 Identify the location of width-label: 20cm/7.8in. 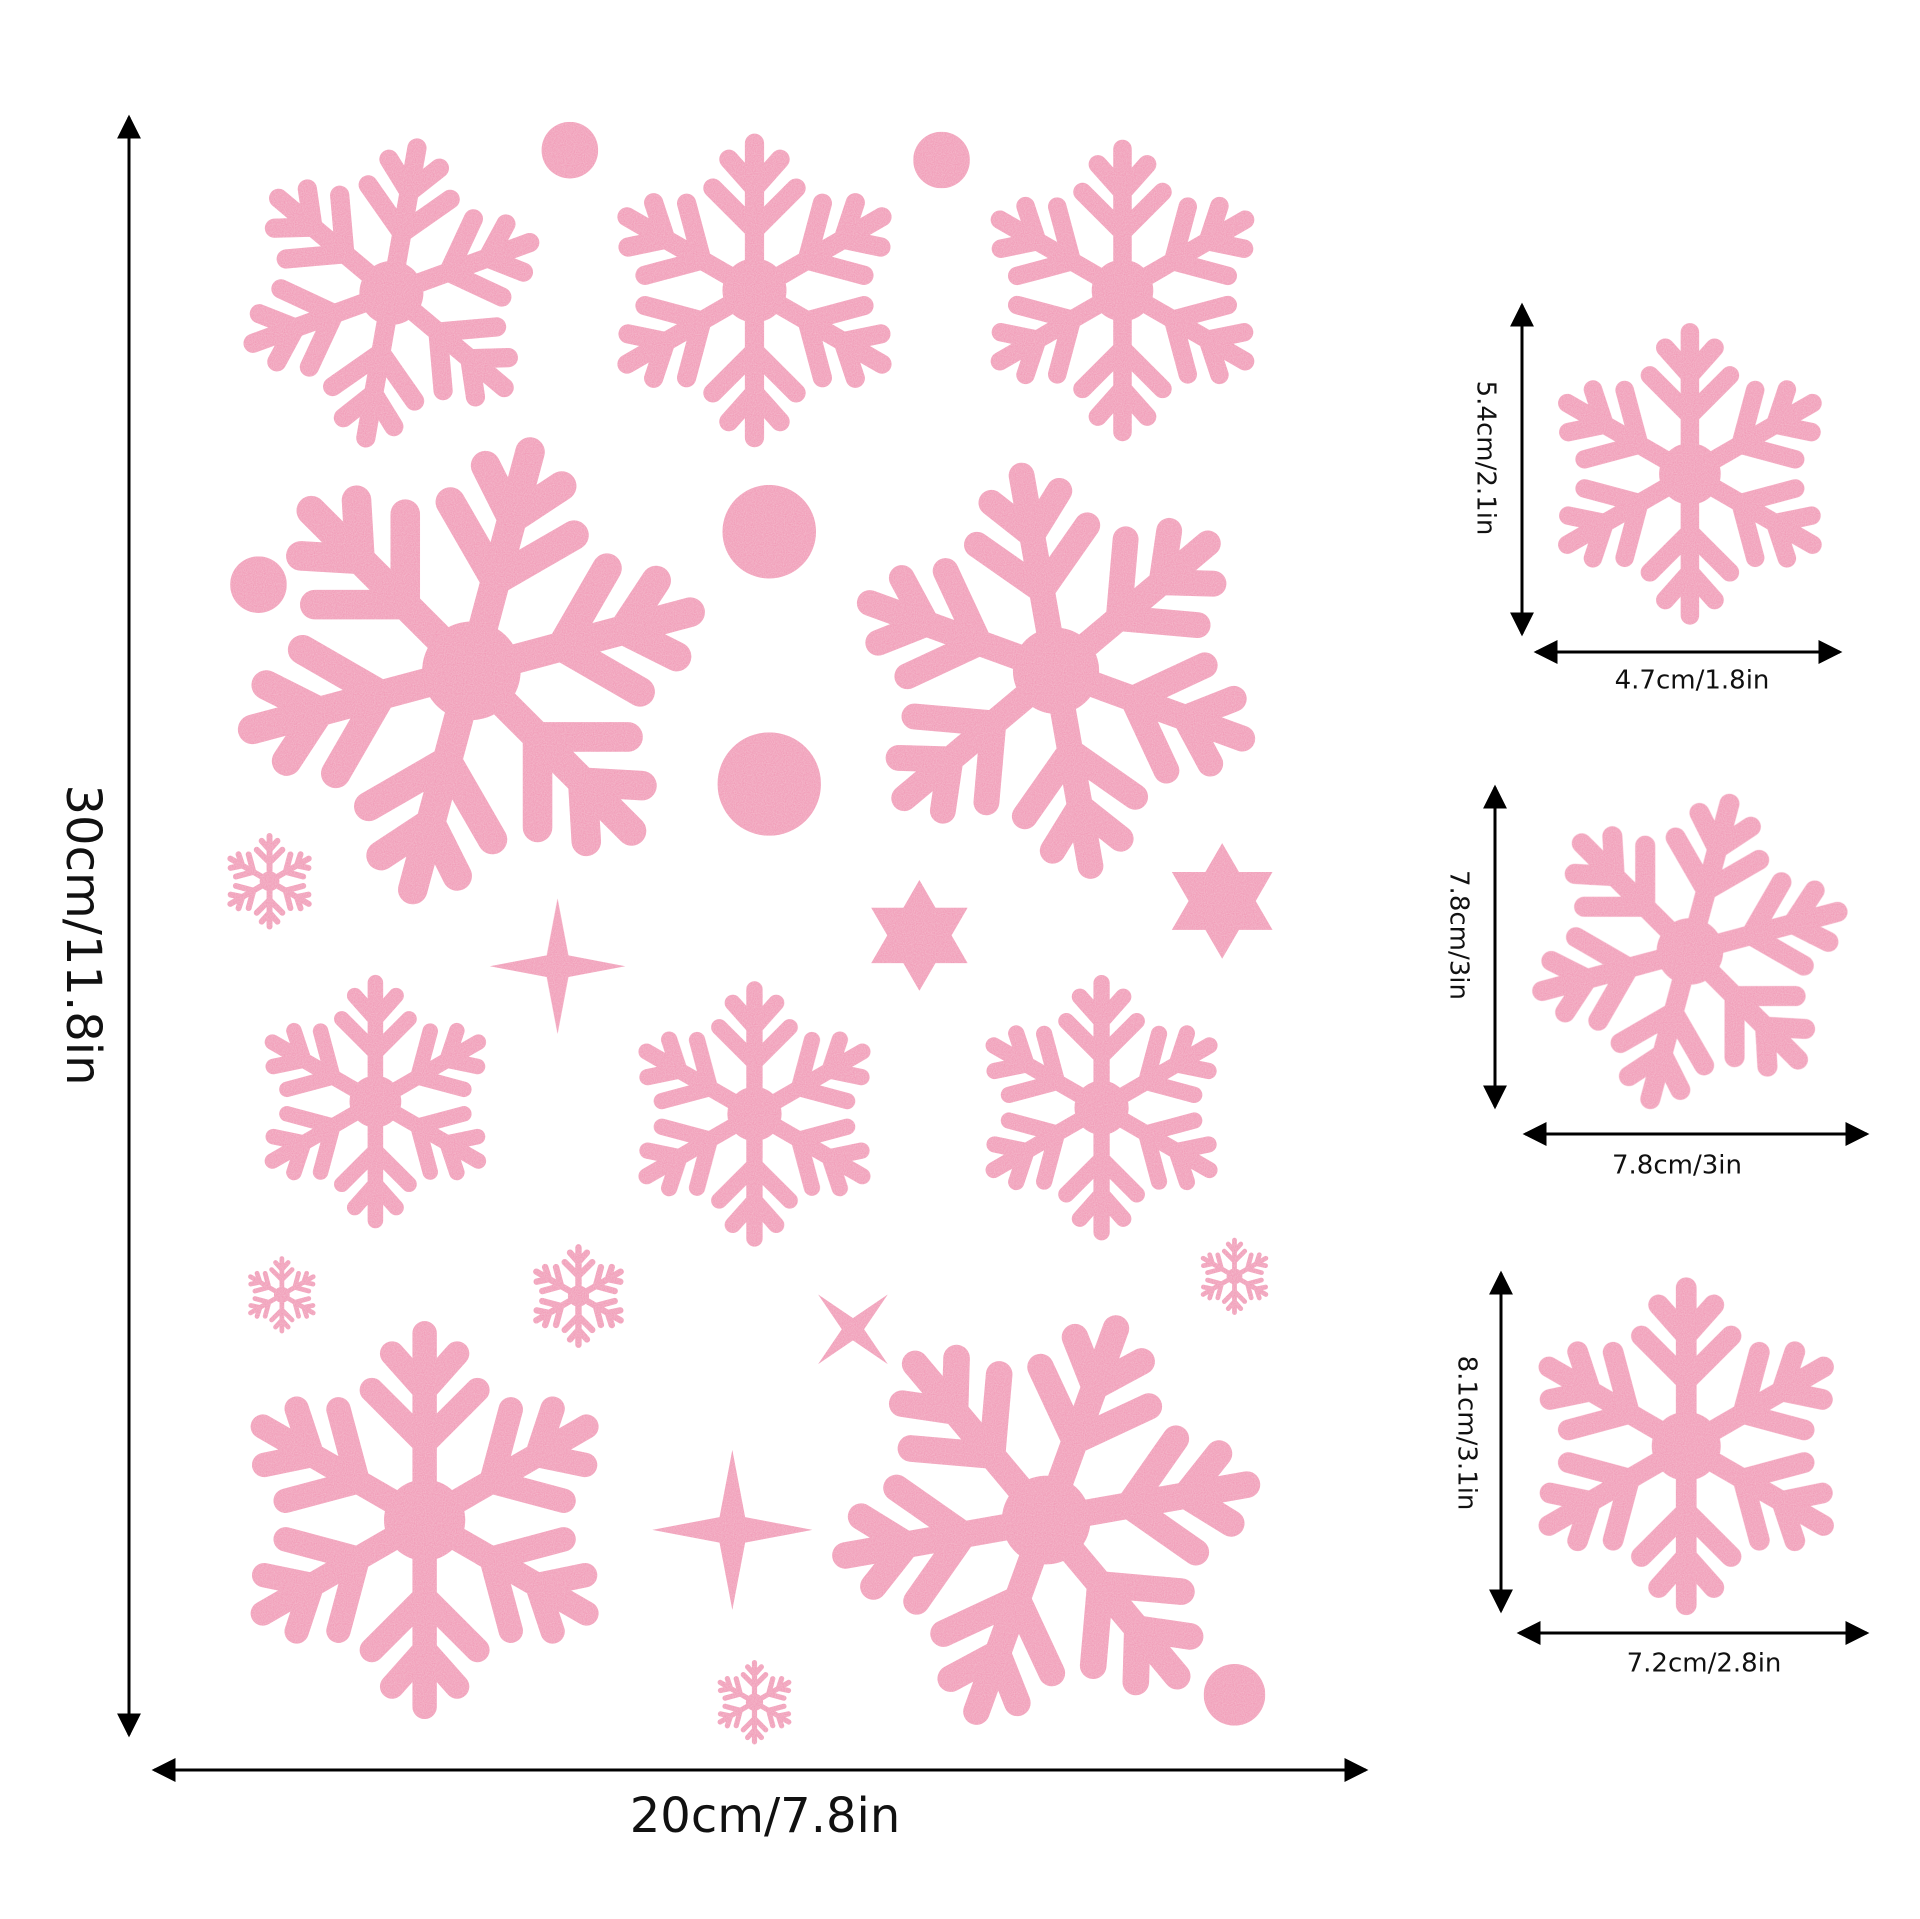
(765, 1816).